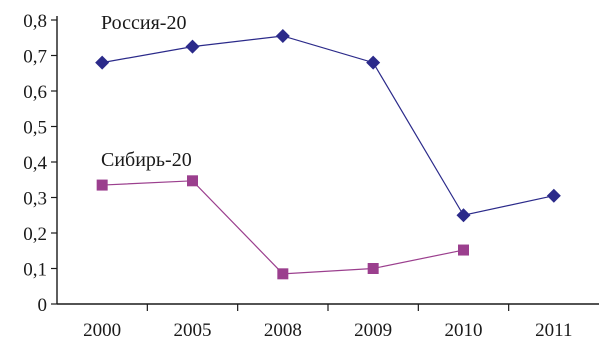 This screenshot has width=600, height=340. What do you see at coordinates (43, 305) in the screenshot?
I see `y-tick-label: 0` at bounding box center [43, 305].